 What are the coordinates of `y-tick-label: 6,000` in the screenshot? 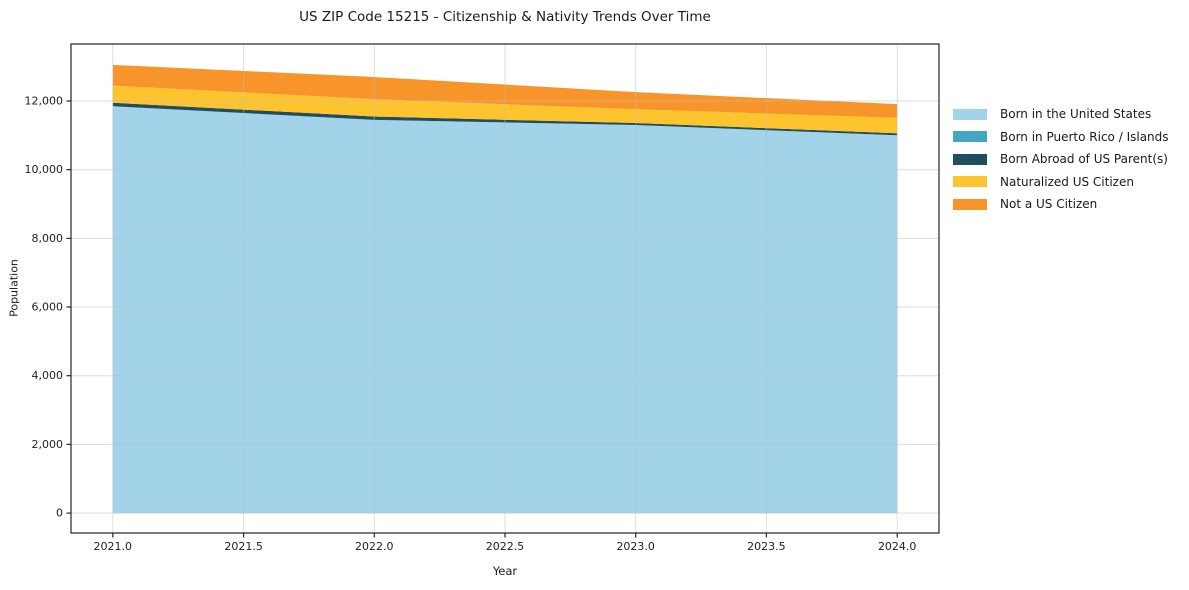 It's located at (48, 307).